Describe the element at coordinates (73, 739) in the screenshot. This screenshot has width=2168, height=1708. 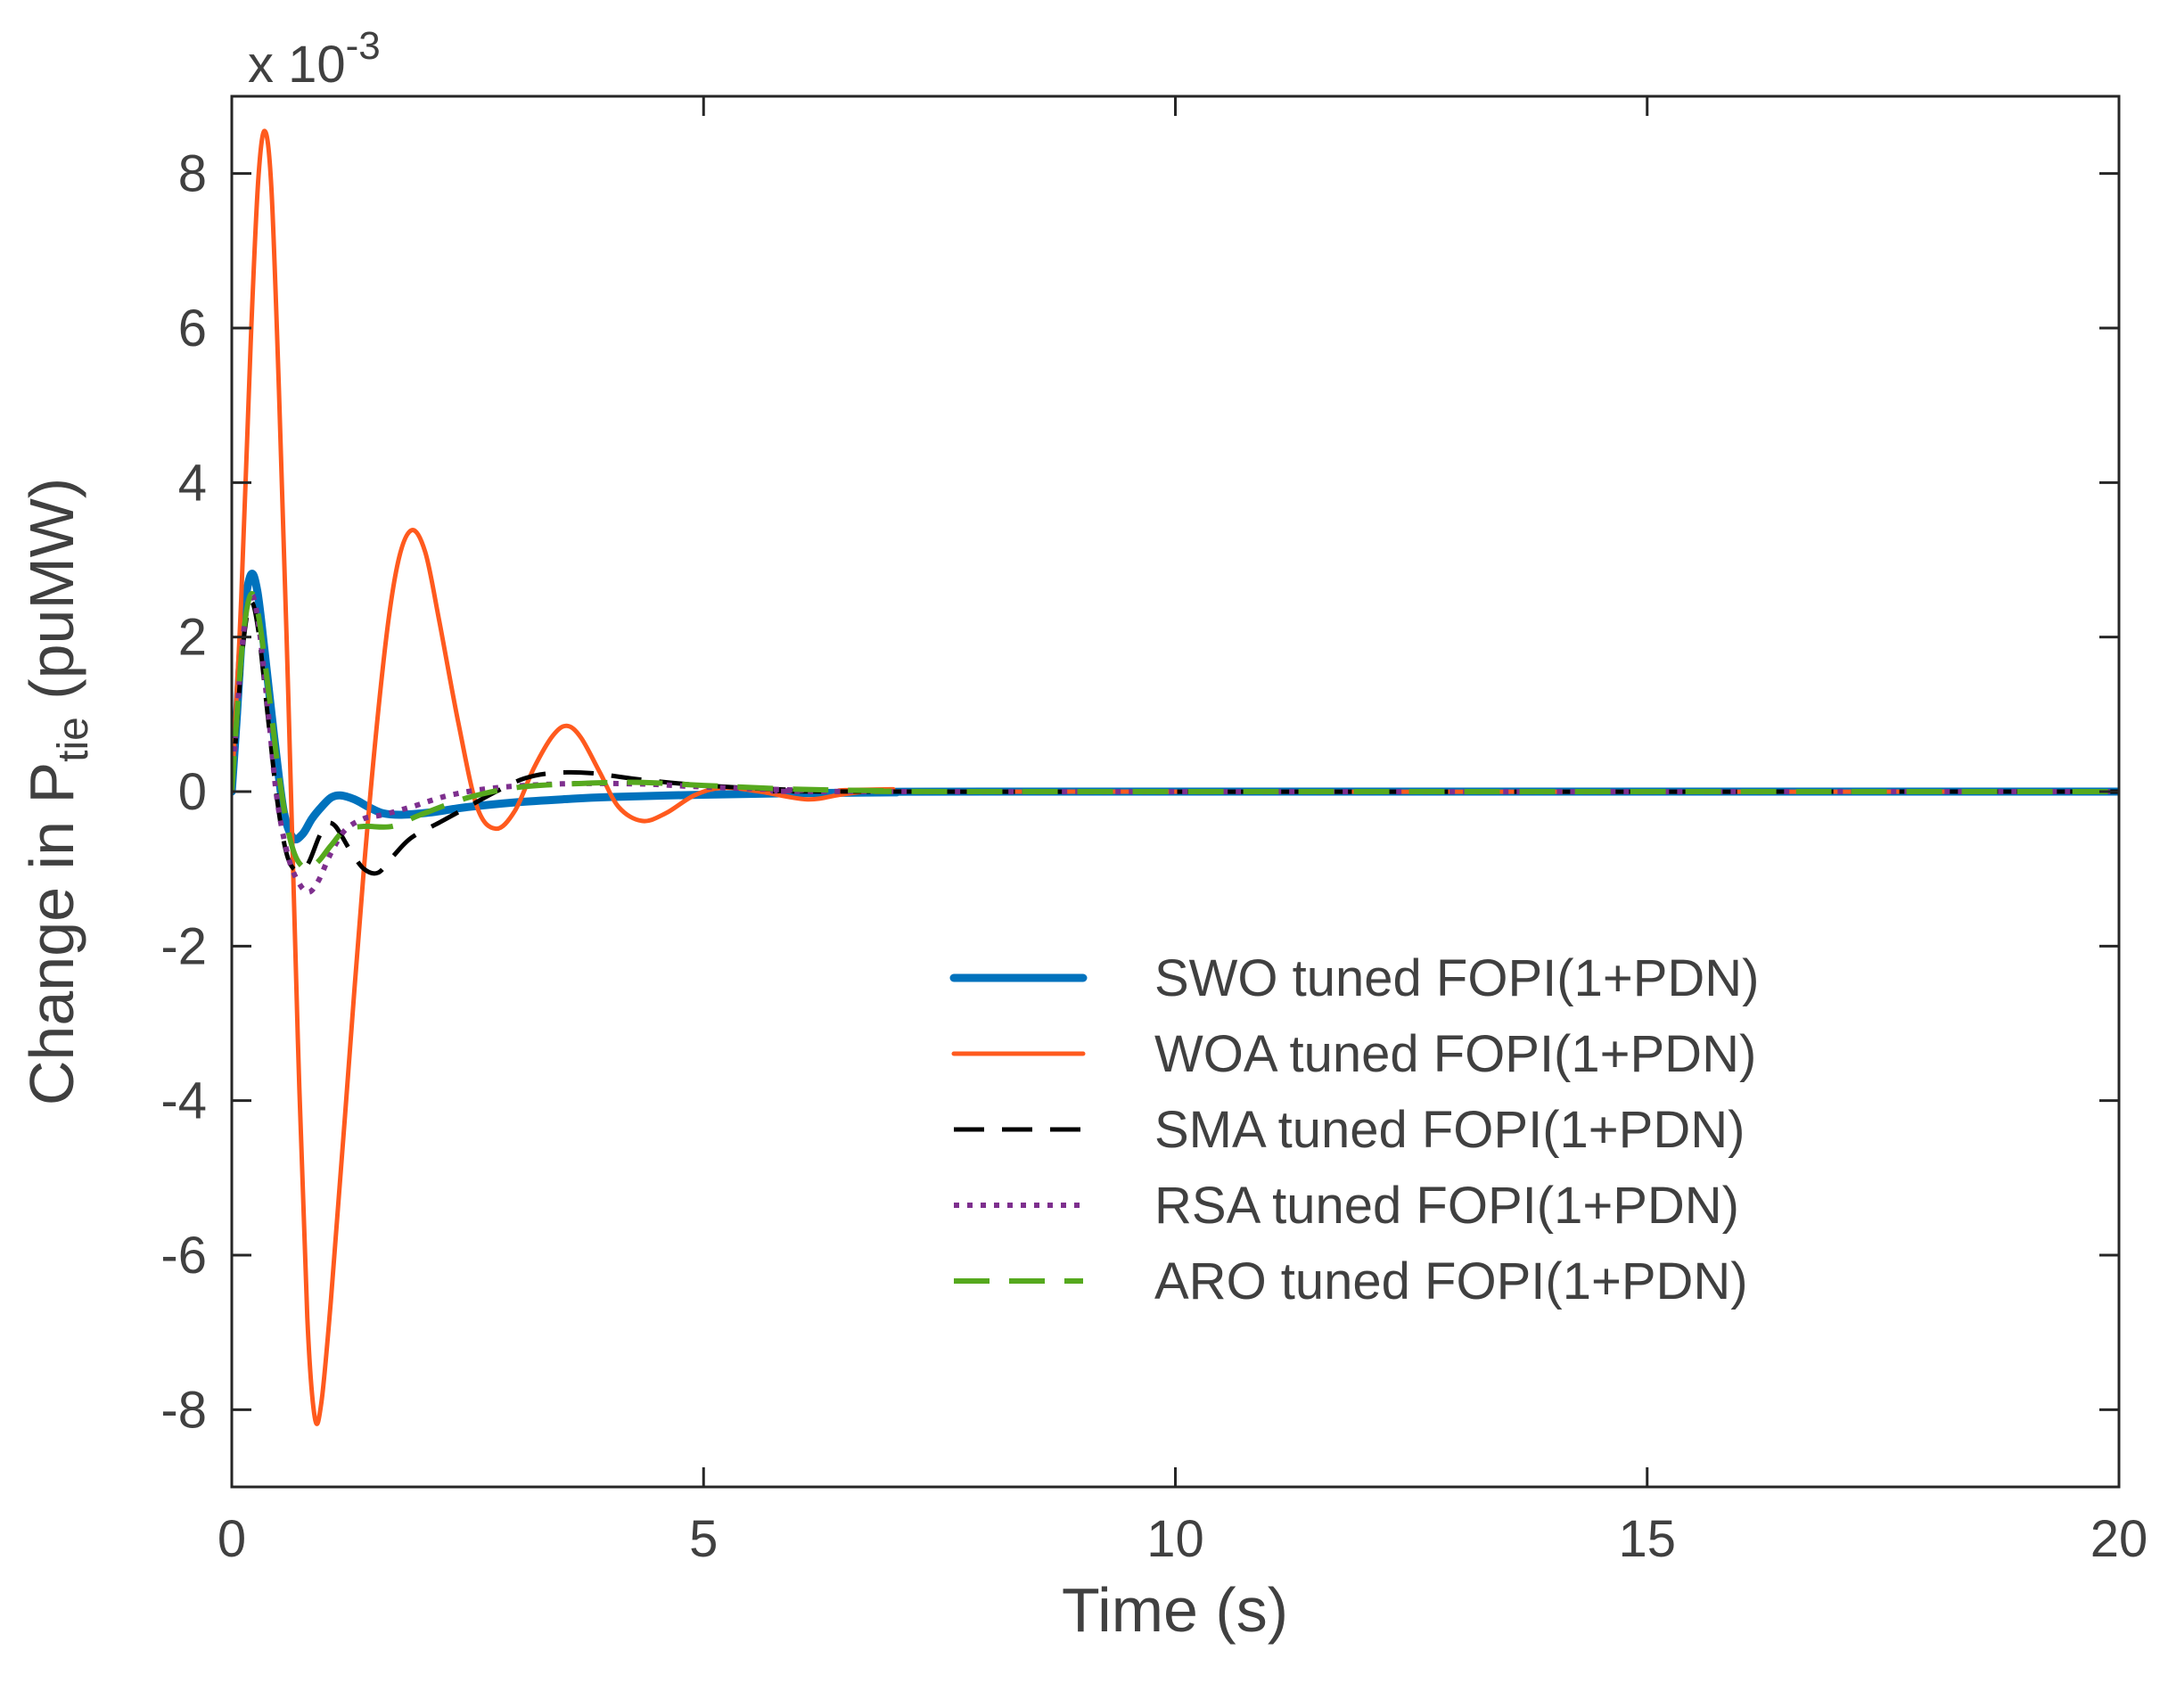
I see `y-axis-label-subscript: tie` at that location.